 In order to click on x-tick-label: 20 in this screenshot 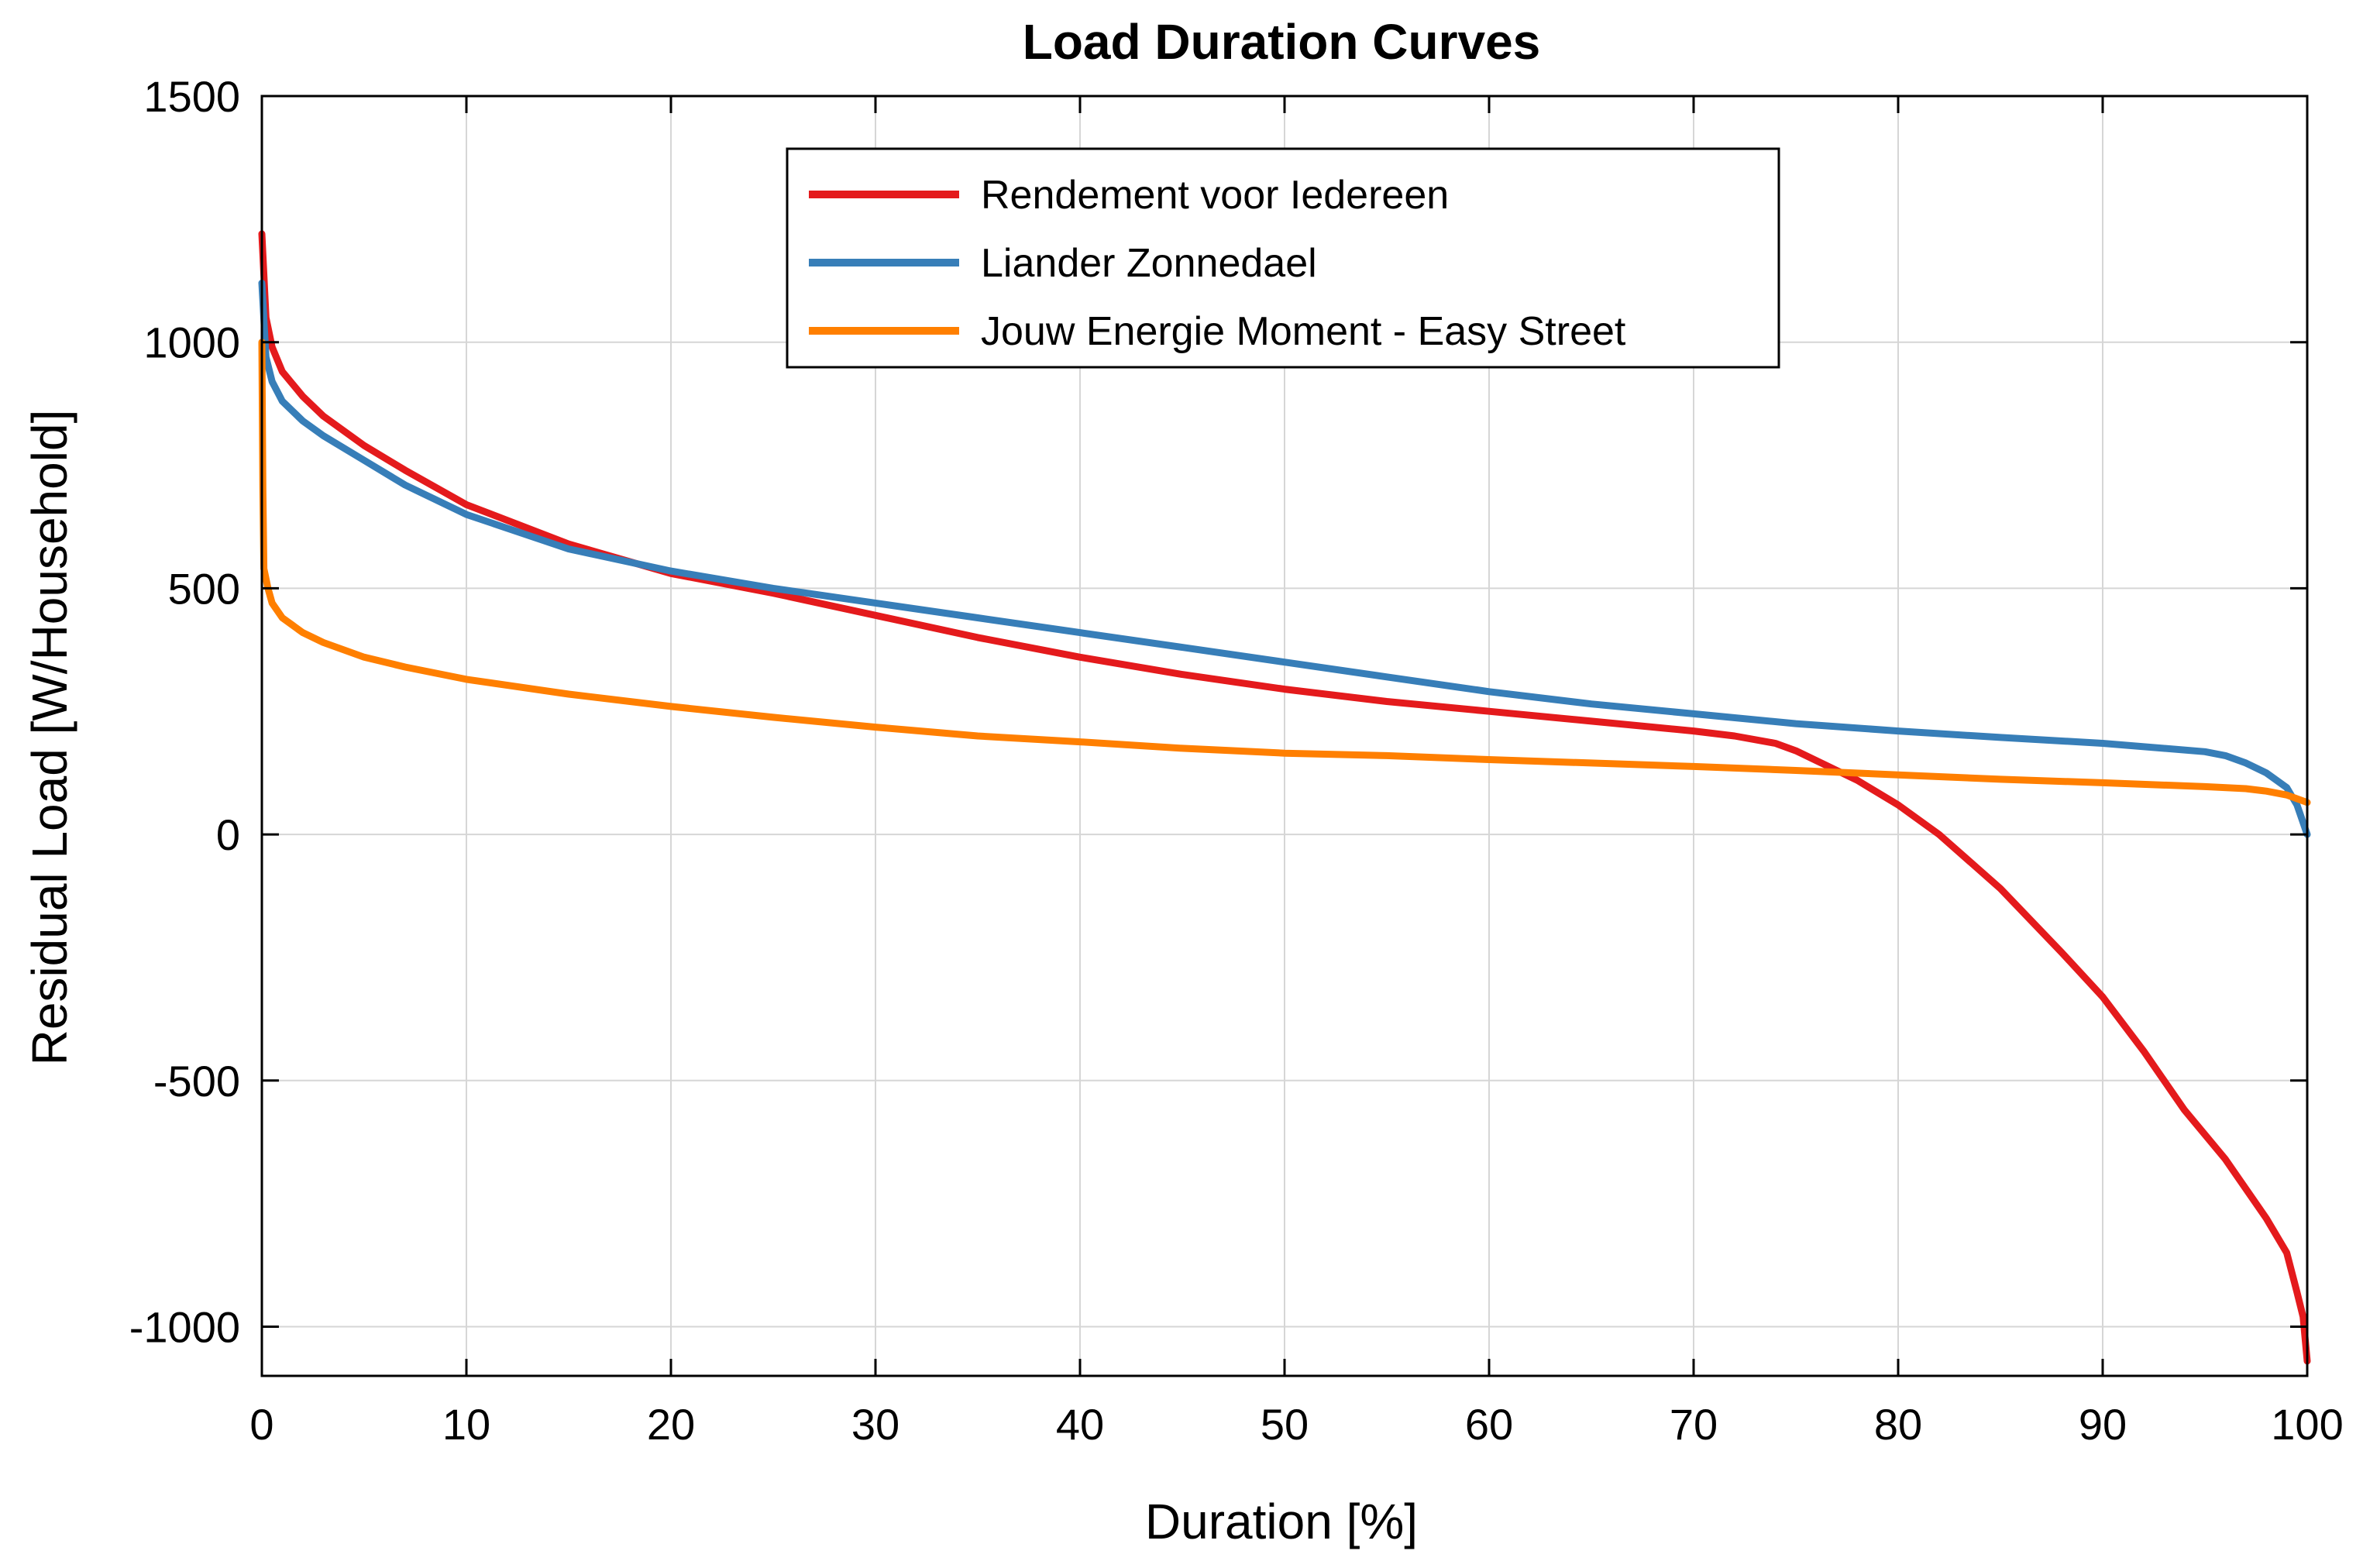, I will do `click(671, 1424)`.